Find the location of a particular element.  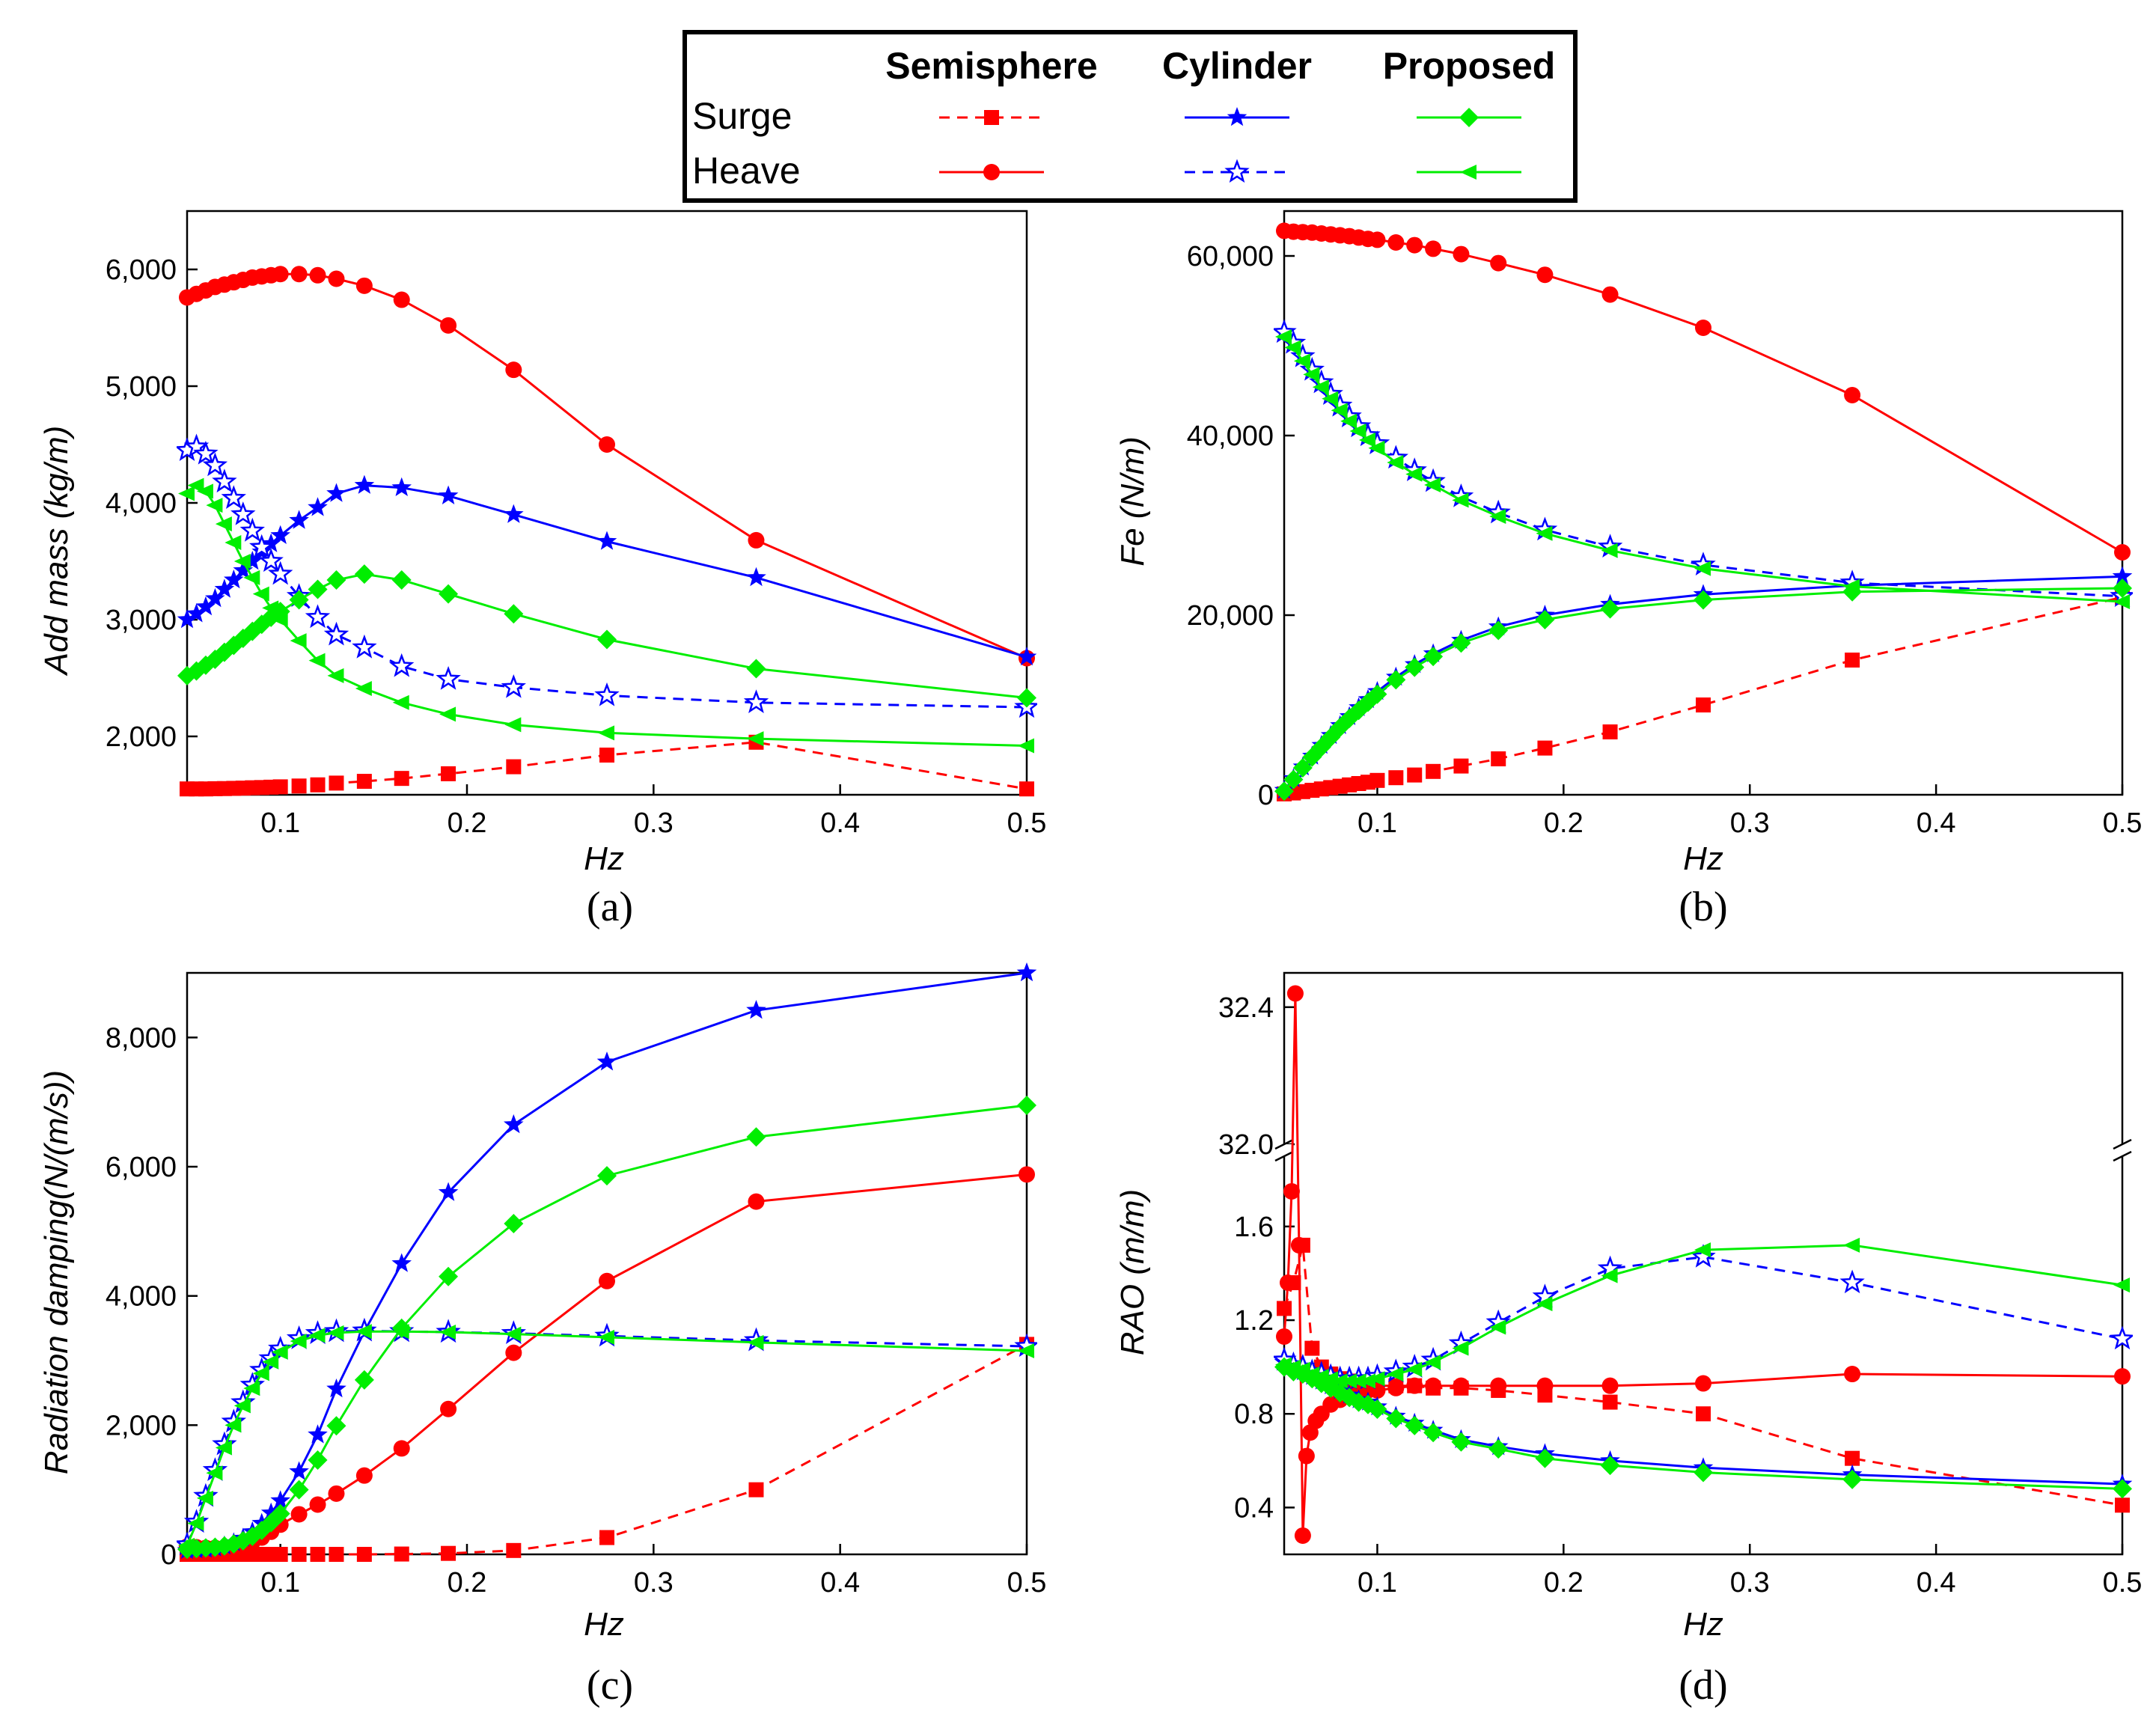

panel-b-xtick-label: 0.1 is located at coordinates (1377, 823).